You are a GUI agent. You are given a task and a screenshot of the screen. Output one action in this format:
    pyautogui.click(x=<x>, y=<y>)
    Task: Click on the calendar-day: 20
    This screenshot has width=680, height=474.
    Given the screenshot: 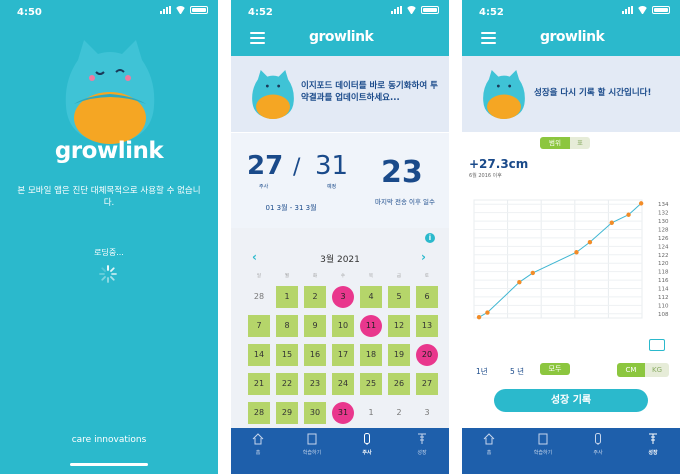 What is the action you would take?
    pyautogui.click(x=427, y=355)
    